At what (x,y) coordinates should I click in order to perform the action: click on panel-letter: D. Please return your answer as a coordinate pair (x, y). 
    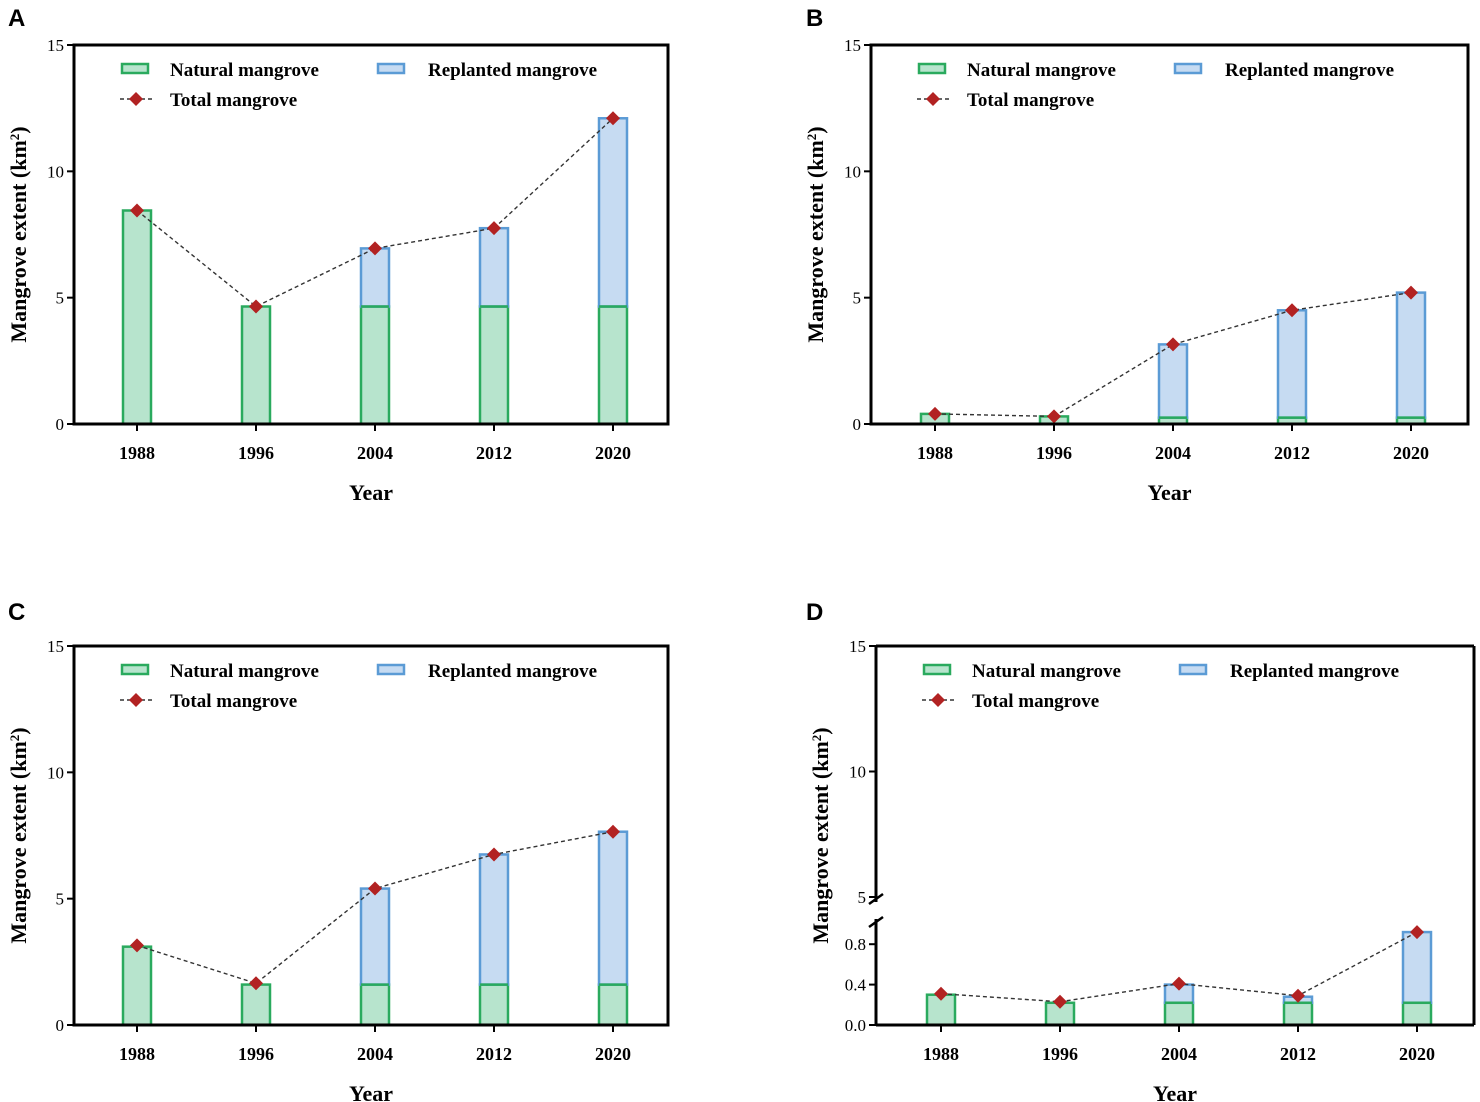
    Looking at the image, I should click on (814, 612).